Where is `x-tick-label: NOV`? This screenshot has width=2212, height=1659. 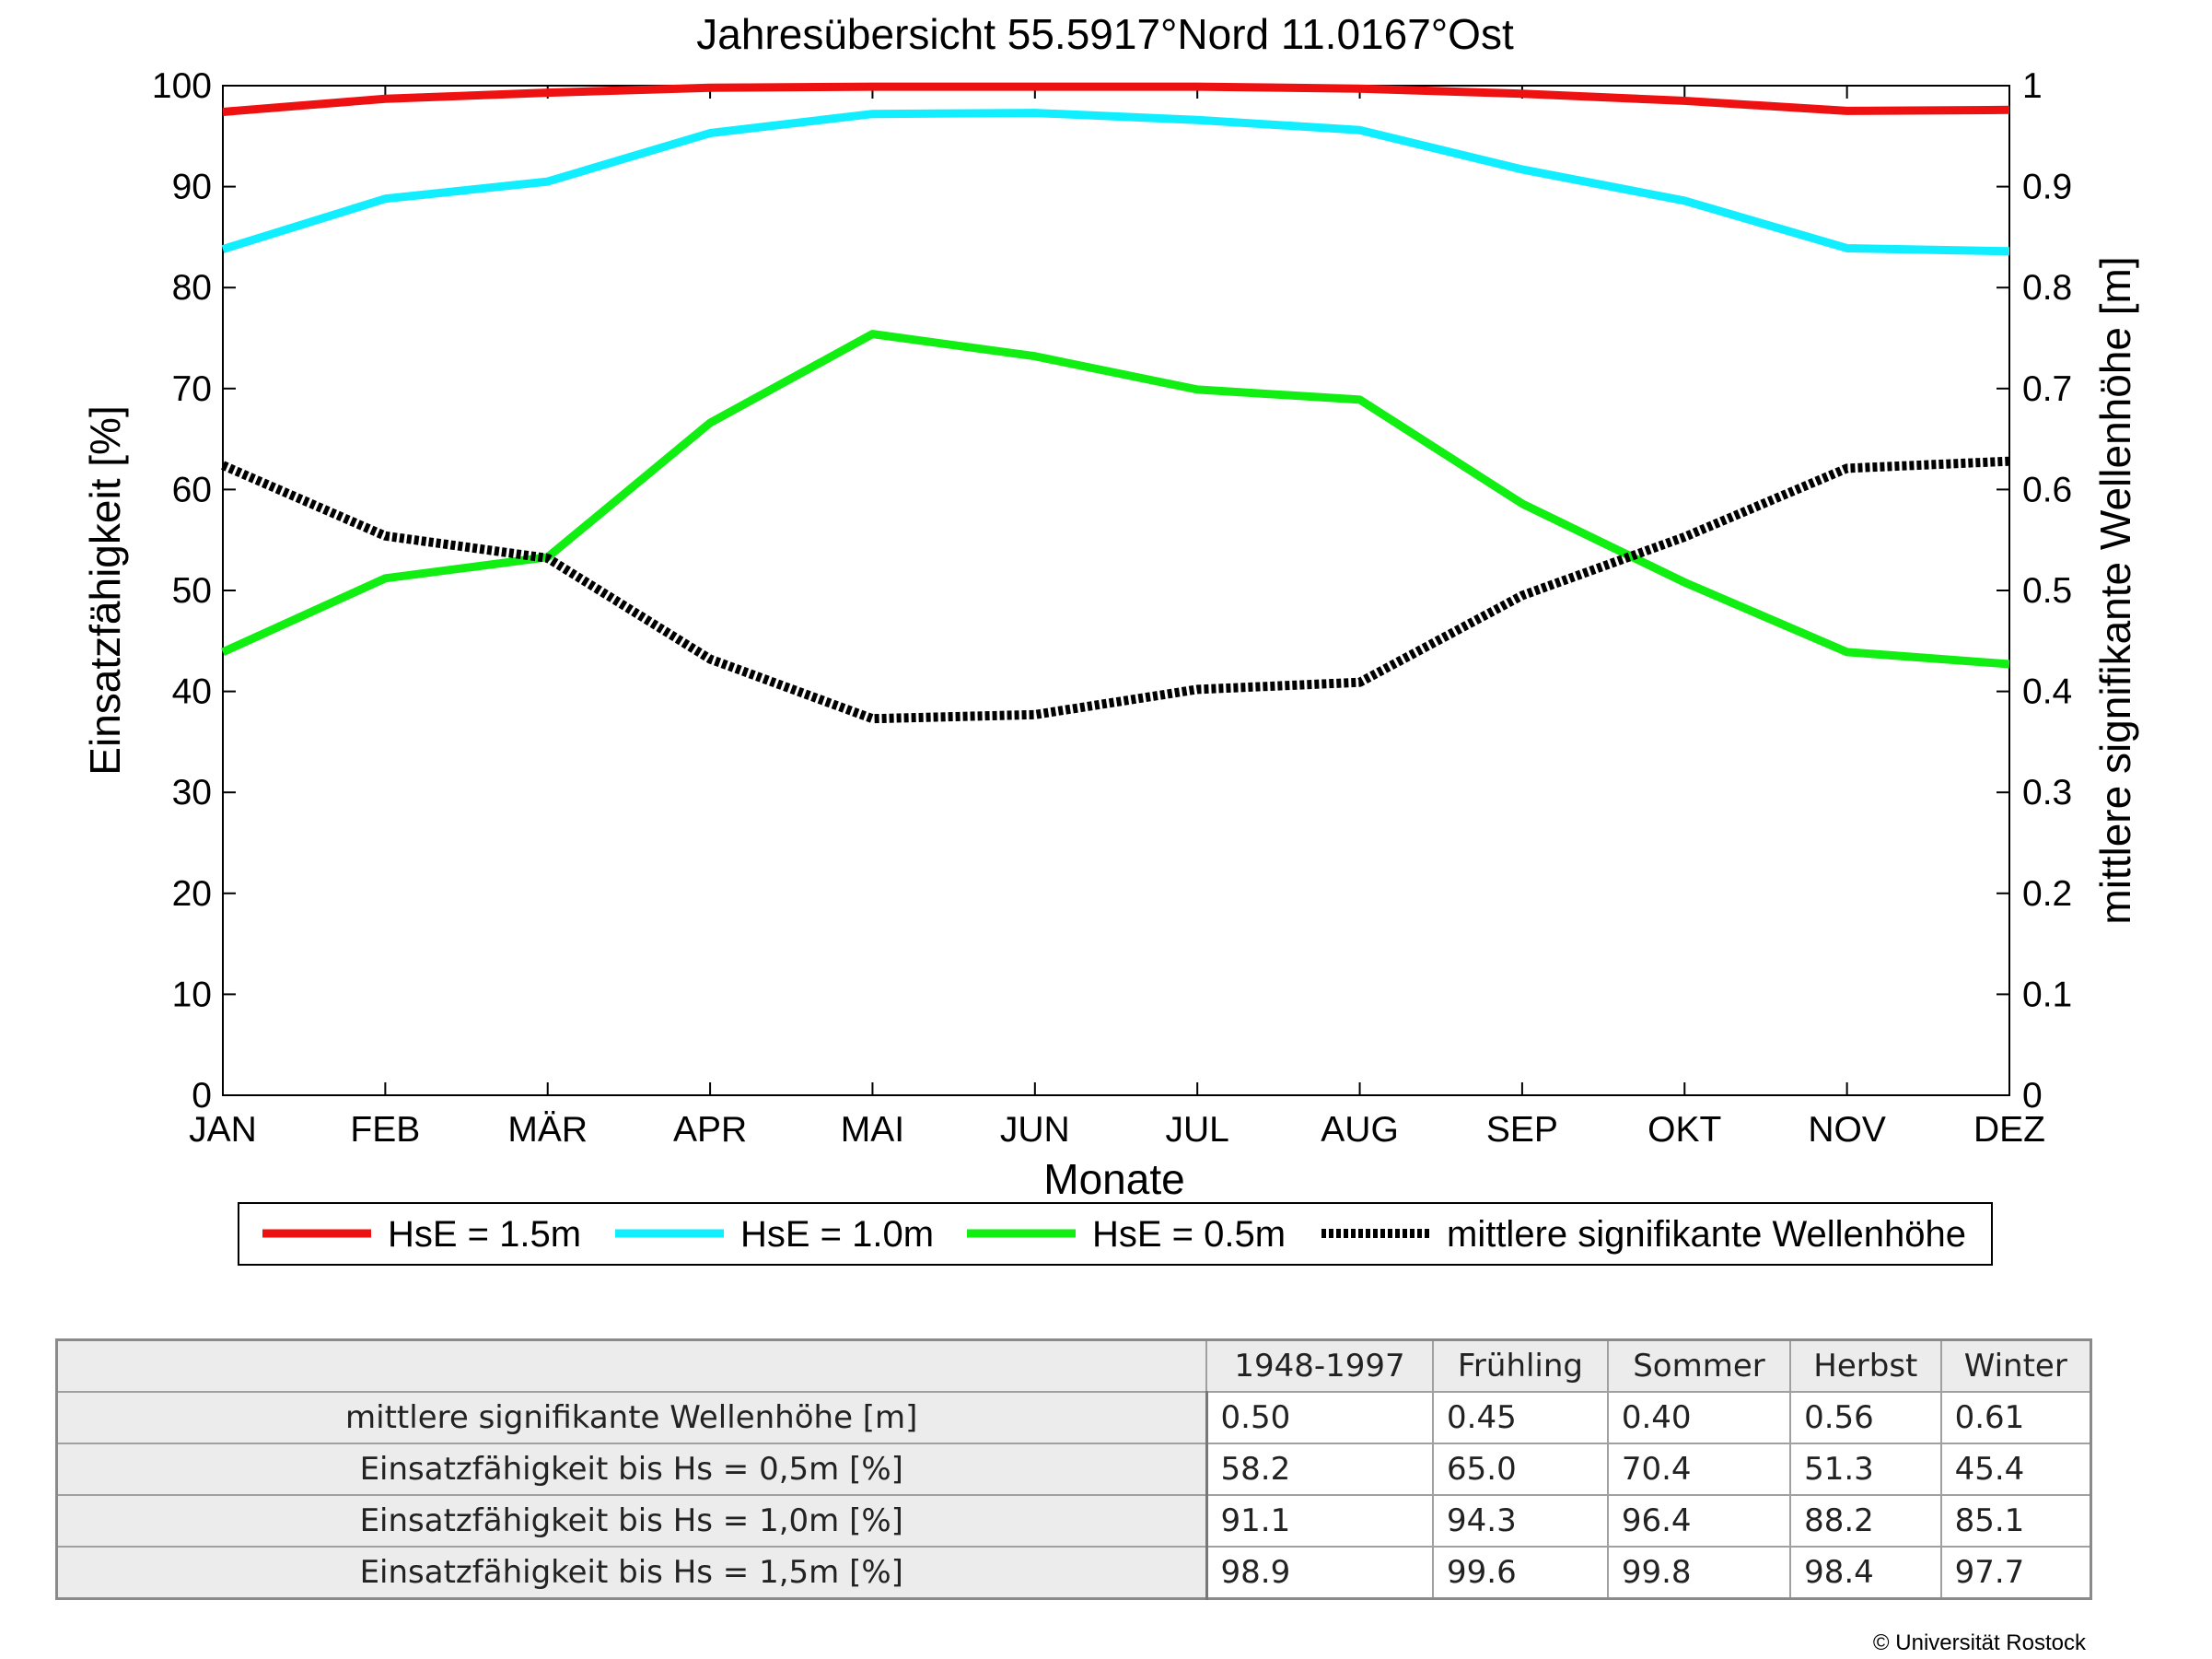 x-tick-label: NOV is located at coordinates (1847, 1130).